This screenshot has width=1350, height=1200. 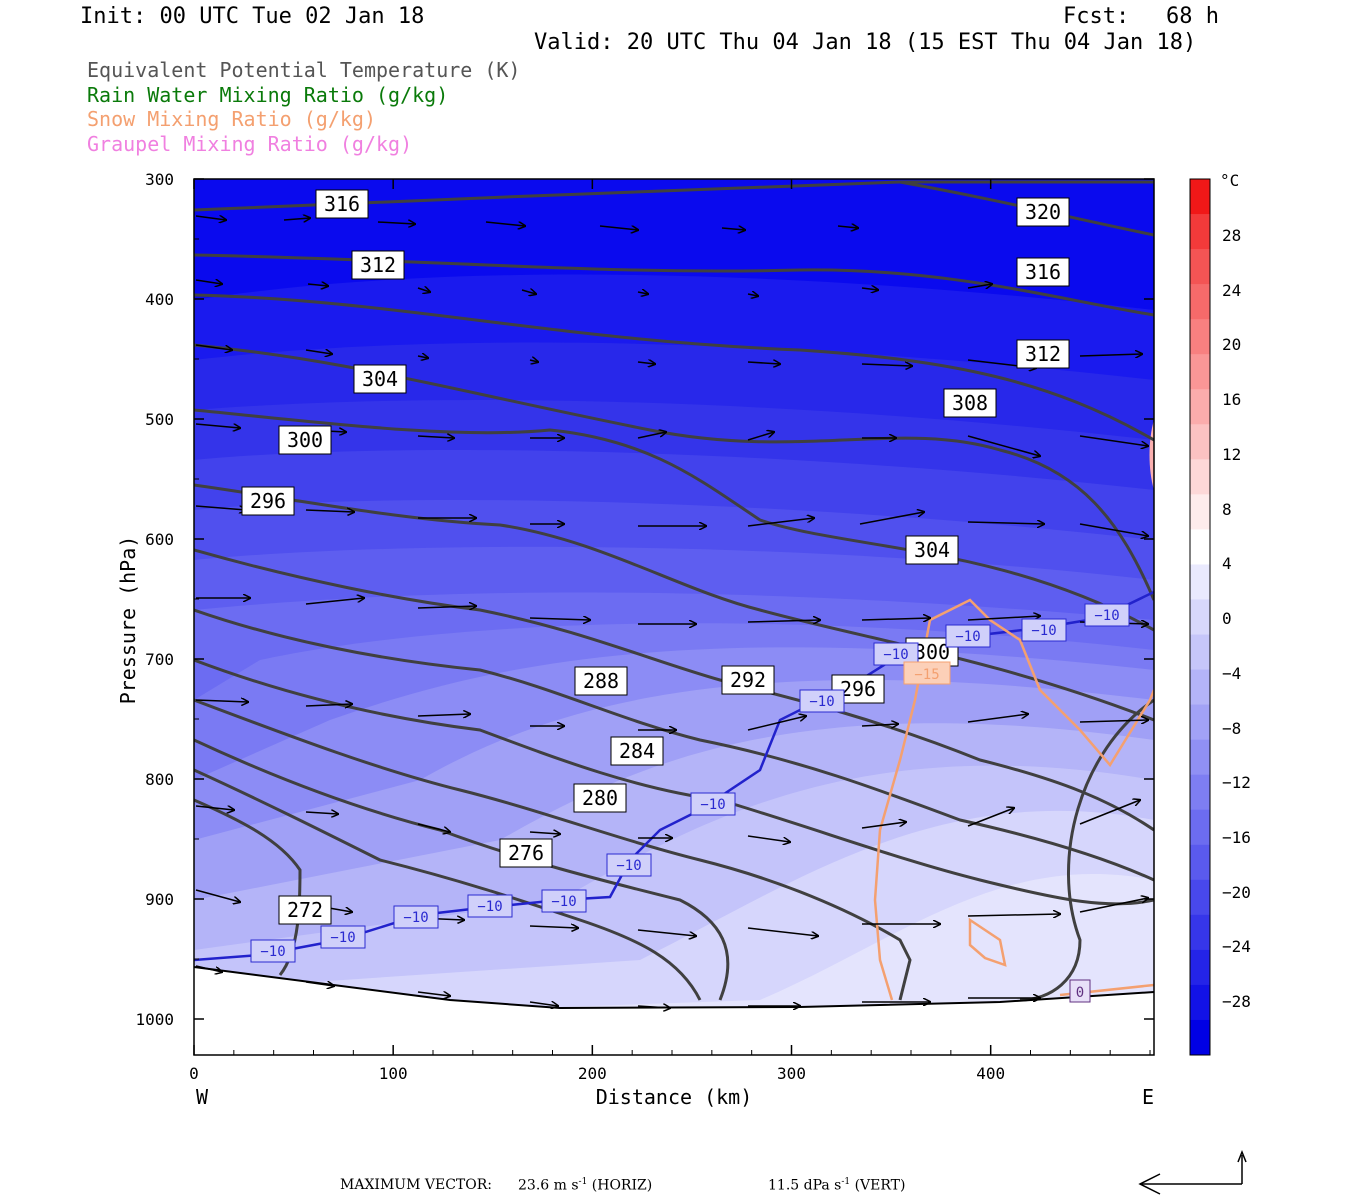 What do you see at coordinates (1043, 272) in the screenshot?
I see `svg-text: 316` at bounding box center [1043, 272].